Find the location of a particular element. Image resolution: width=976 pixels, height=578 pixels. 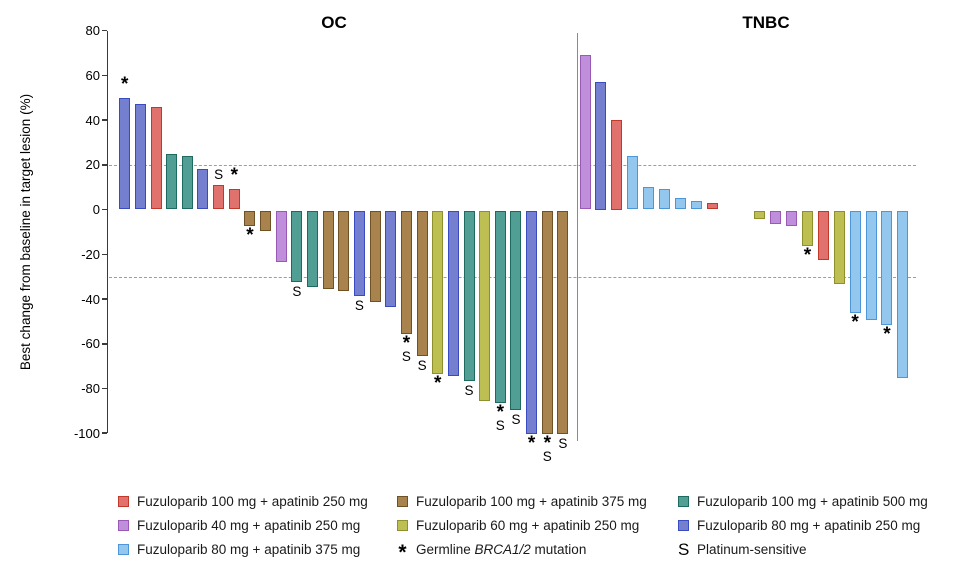

legend-swatch-fz80_ap250 is located at coordinates (683, 525).